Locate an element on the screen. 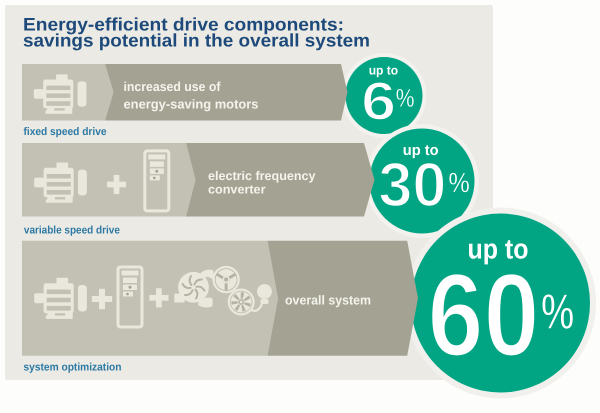 This screenshot has height=413, width=600. svg-text: increased use of is located at coordinates (173, 86).